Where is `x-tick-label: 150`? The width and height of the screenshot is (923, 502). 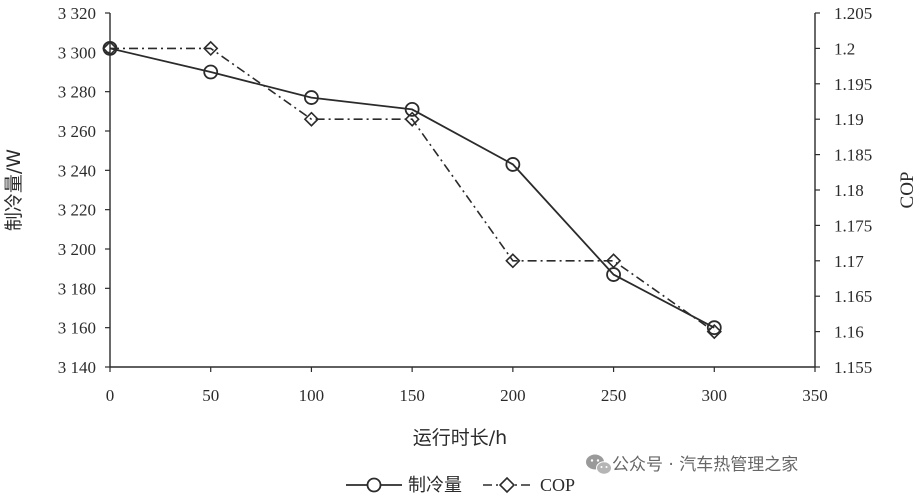 x-tick-label: 150 is located at coordinates (412, 395).